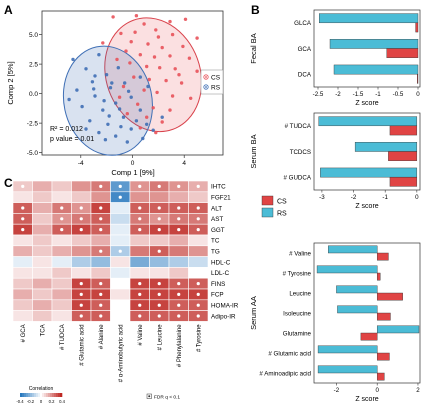 The height and width of the screenshot is (417, 429). What do you see at coordinates (218, 284) in the screenshot?
I see `heatmap-row-label: FINS` at bounding box center [218, 284].